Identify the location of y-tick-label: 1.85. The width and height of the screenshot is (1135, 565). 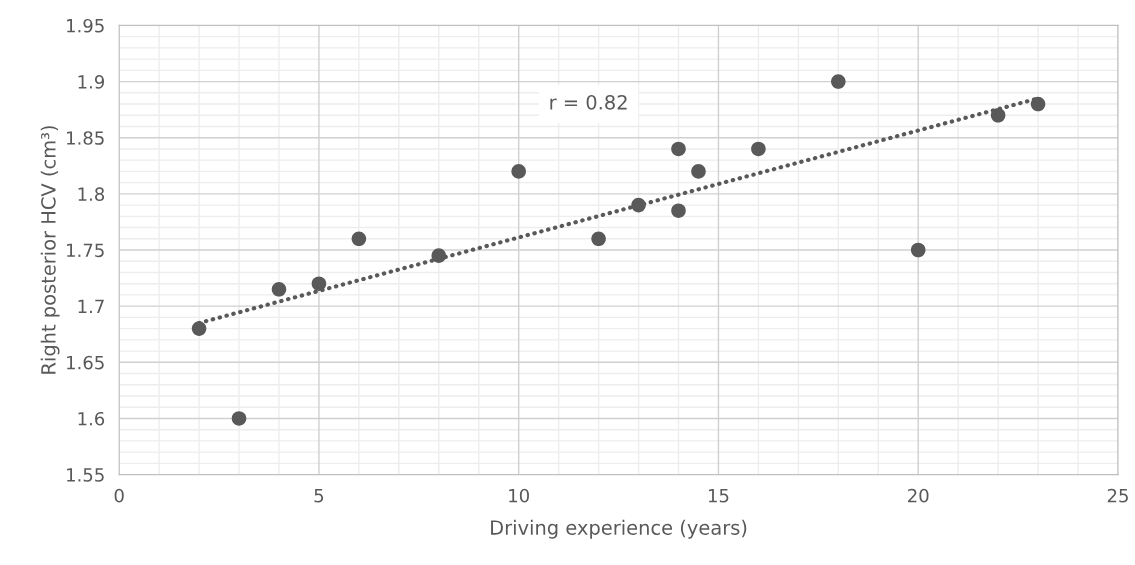
(85, 138).